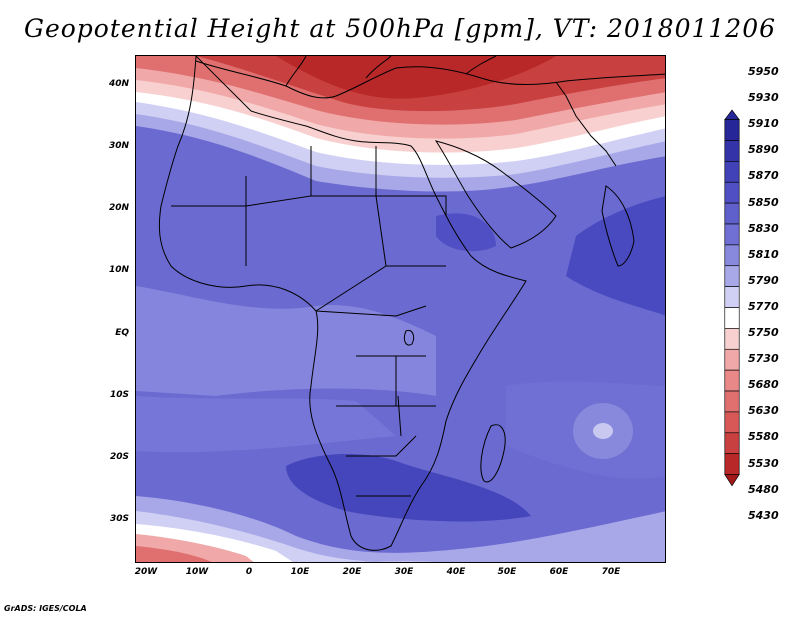 This screenshot has width=800, height=618. Describe the element at coordinates (763, 489) in the screenshot. I see `colorbar-label: 5480` at that location.